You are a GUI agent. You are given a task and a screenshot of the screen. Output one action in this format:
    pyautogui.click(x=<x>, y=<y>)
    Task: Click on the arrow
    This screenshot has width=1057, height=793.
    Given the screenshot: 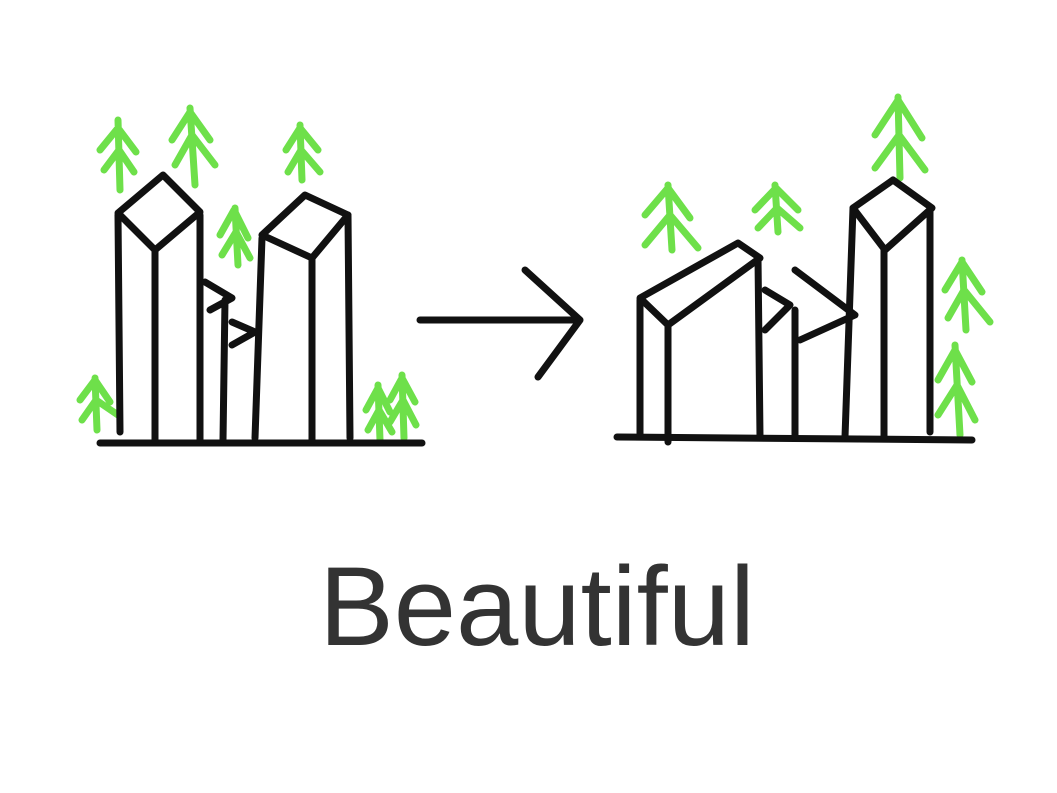 What is the action you would take?
    pyautogui.click(x=500, y=323)
    